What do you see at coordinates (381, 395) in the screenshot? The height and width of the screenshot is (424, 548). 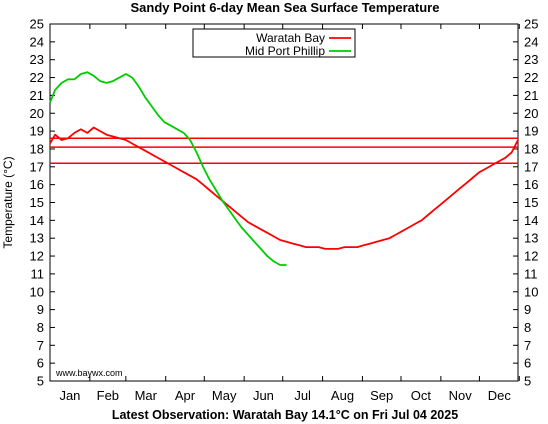 I see `x-month-label: Sep` at bounding box center [381, 395].